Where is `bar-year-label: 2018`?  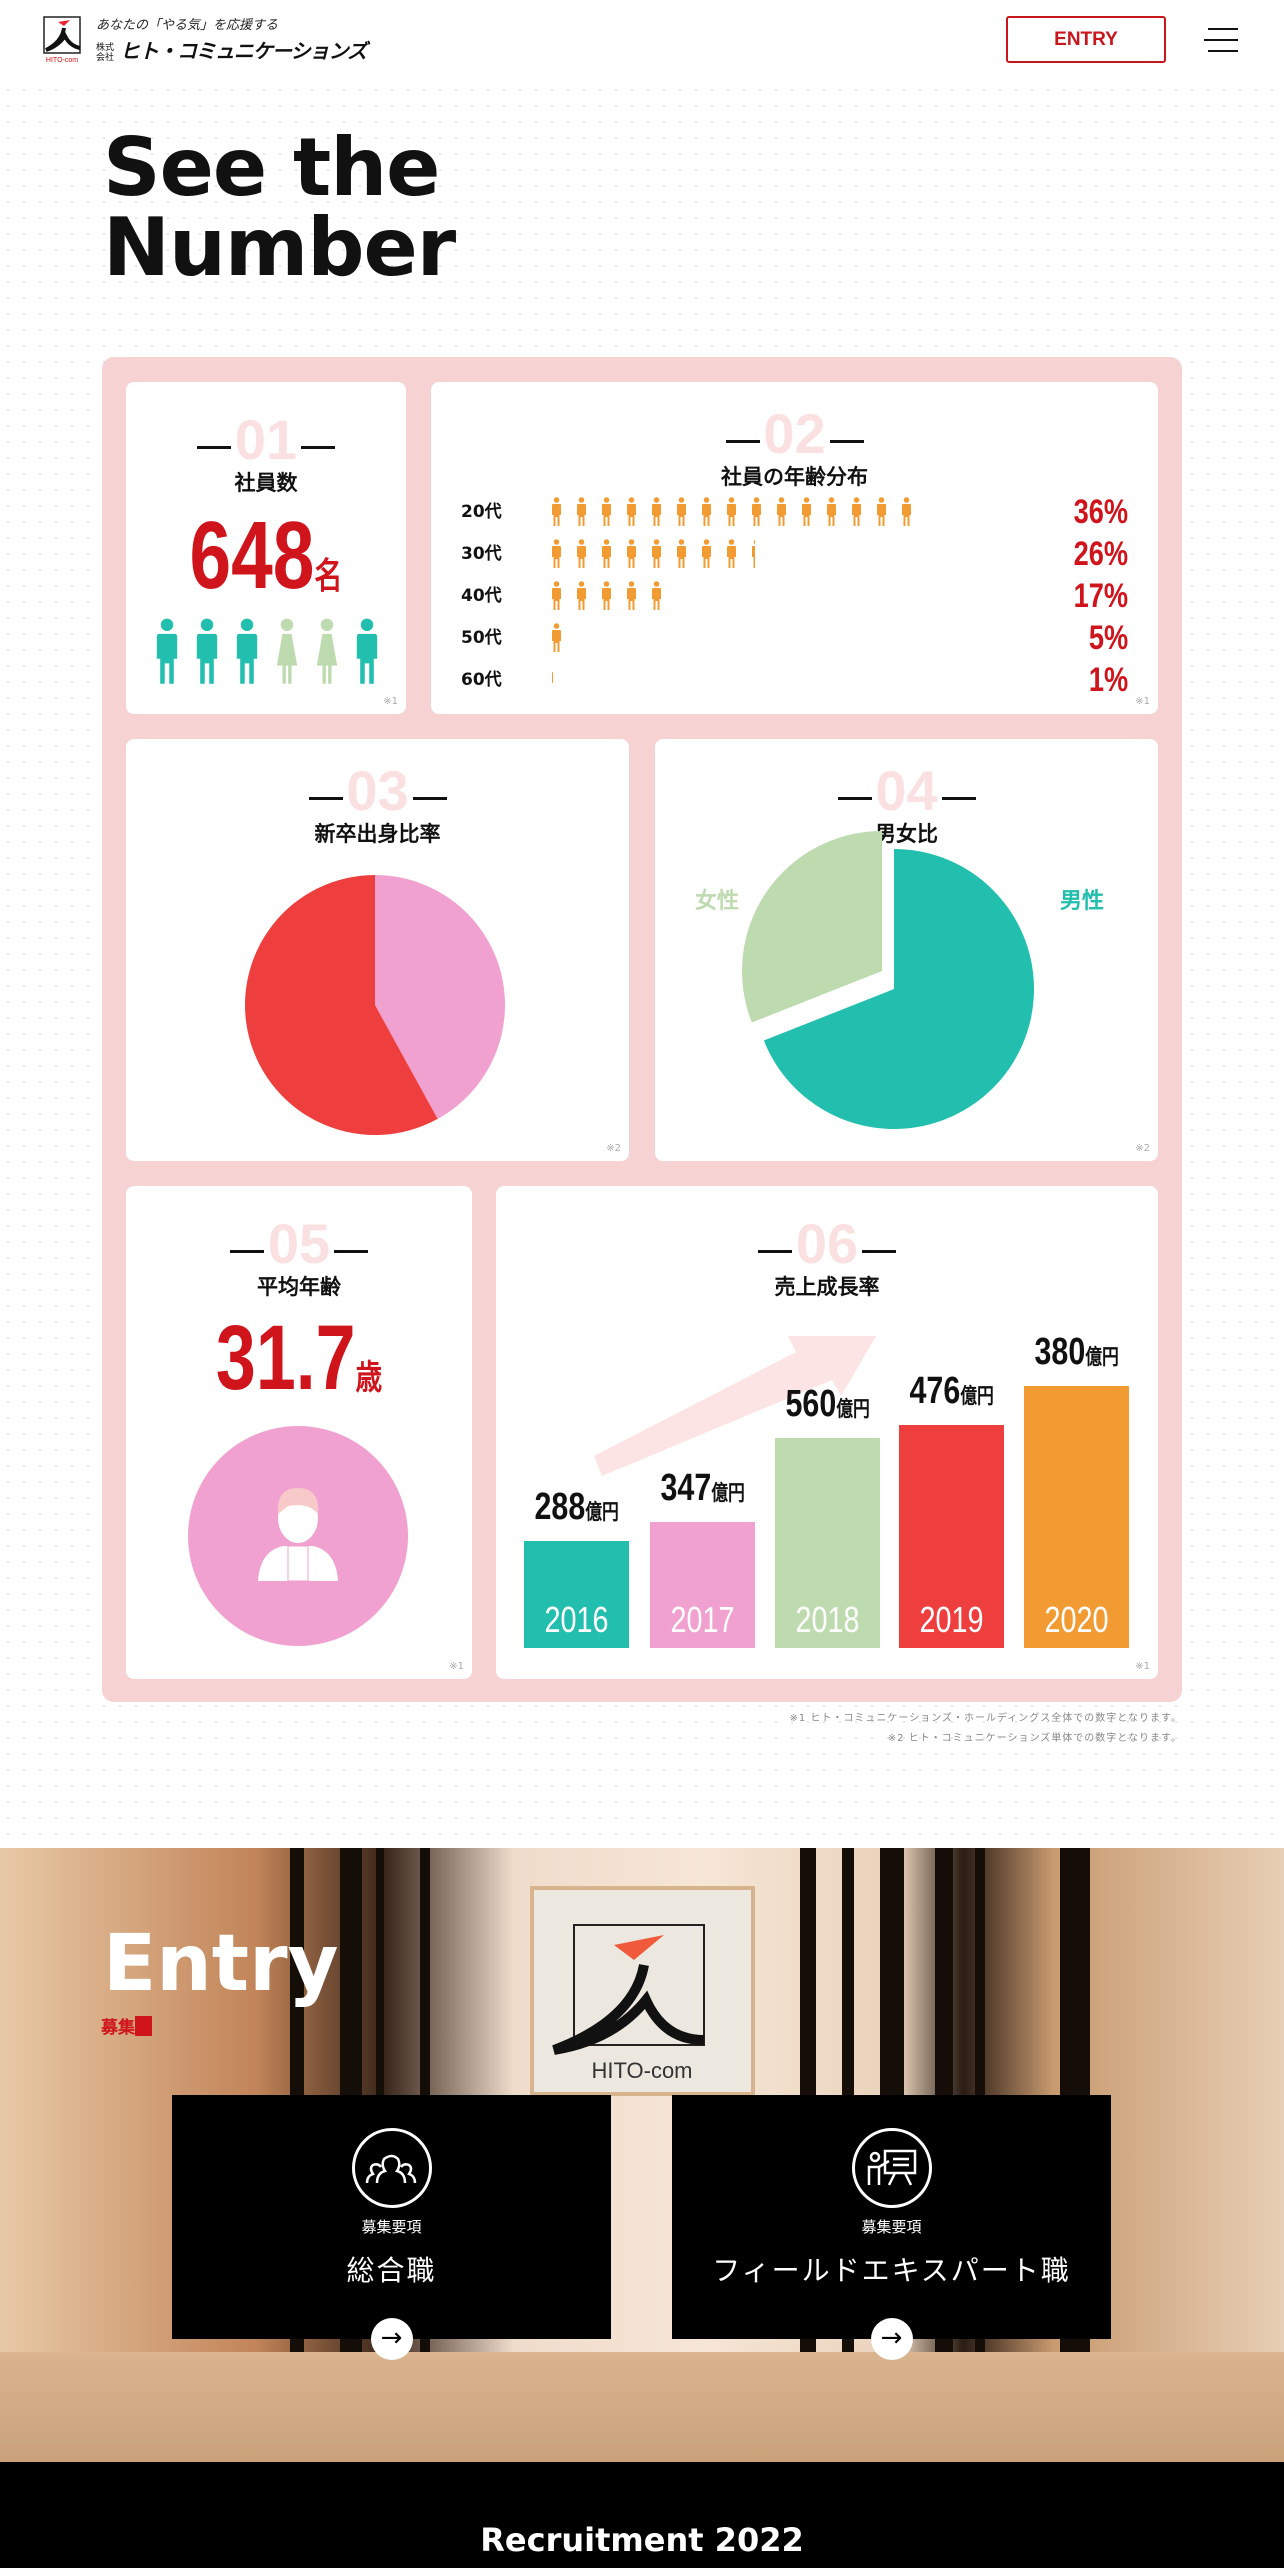 bar-year-label: 2018 is located at coordinates (827, 1619).